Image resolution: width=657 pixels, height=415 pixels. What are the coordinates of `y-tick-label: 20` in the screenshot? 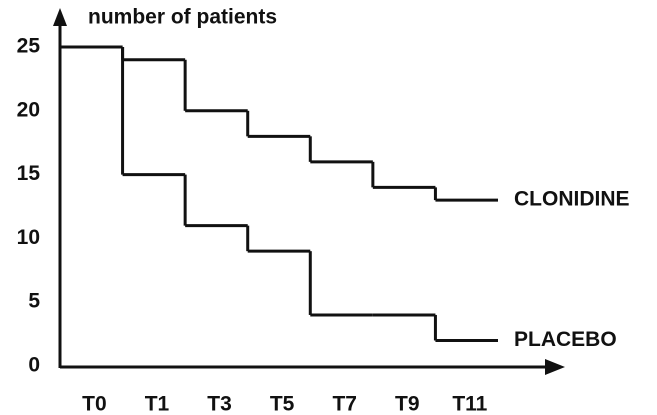 It's located at (28, 109).